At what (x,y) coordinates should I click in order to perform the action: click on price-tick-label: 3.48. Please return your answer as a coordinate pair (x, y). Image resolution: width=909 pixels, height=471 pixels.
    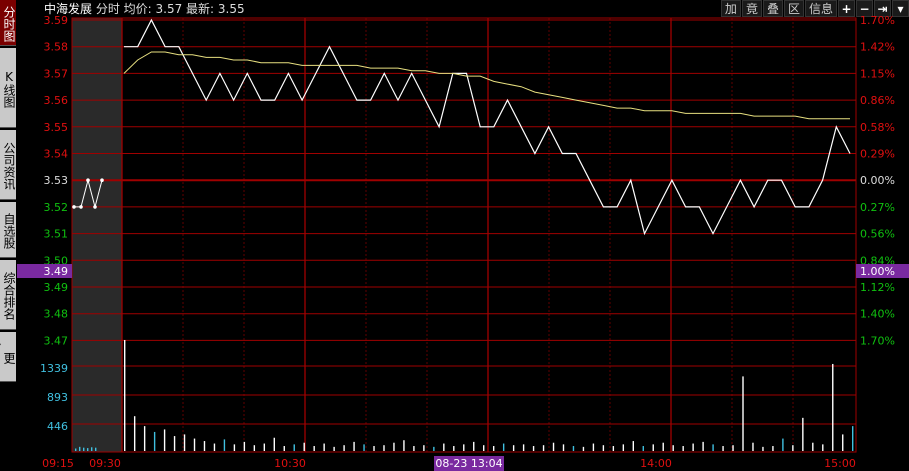
    Looking at the image, I should click on (56, 314).